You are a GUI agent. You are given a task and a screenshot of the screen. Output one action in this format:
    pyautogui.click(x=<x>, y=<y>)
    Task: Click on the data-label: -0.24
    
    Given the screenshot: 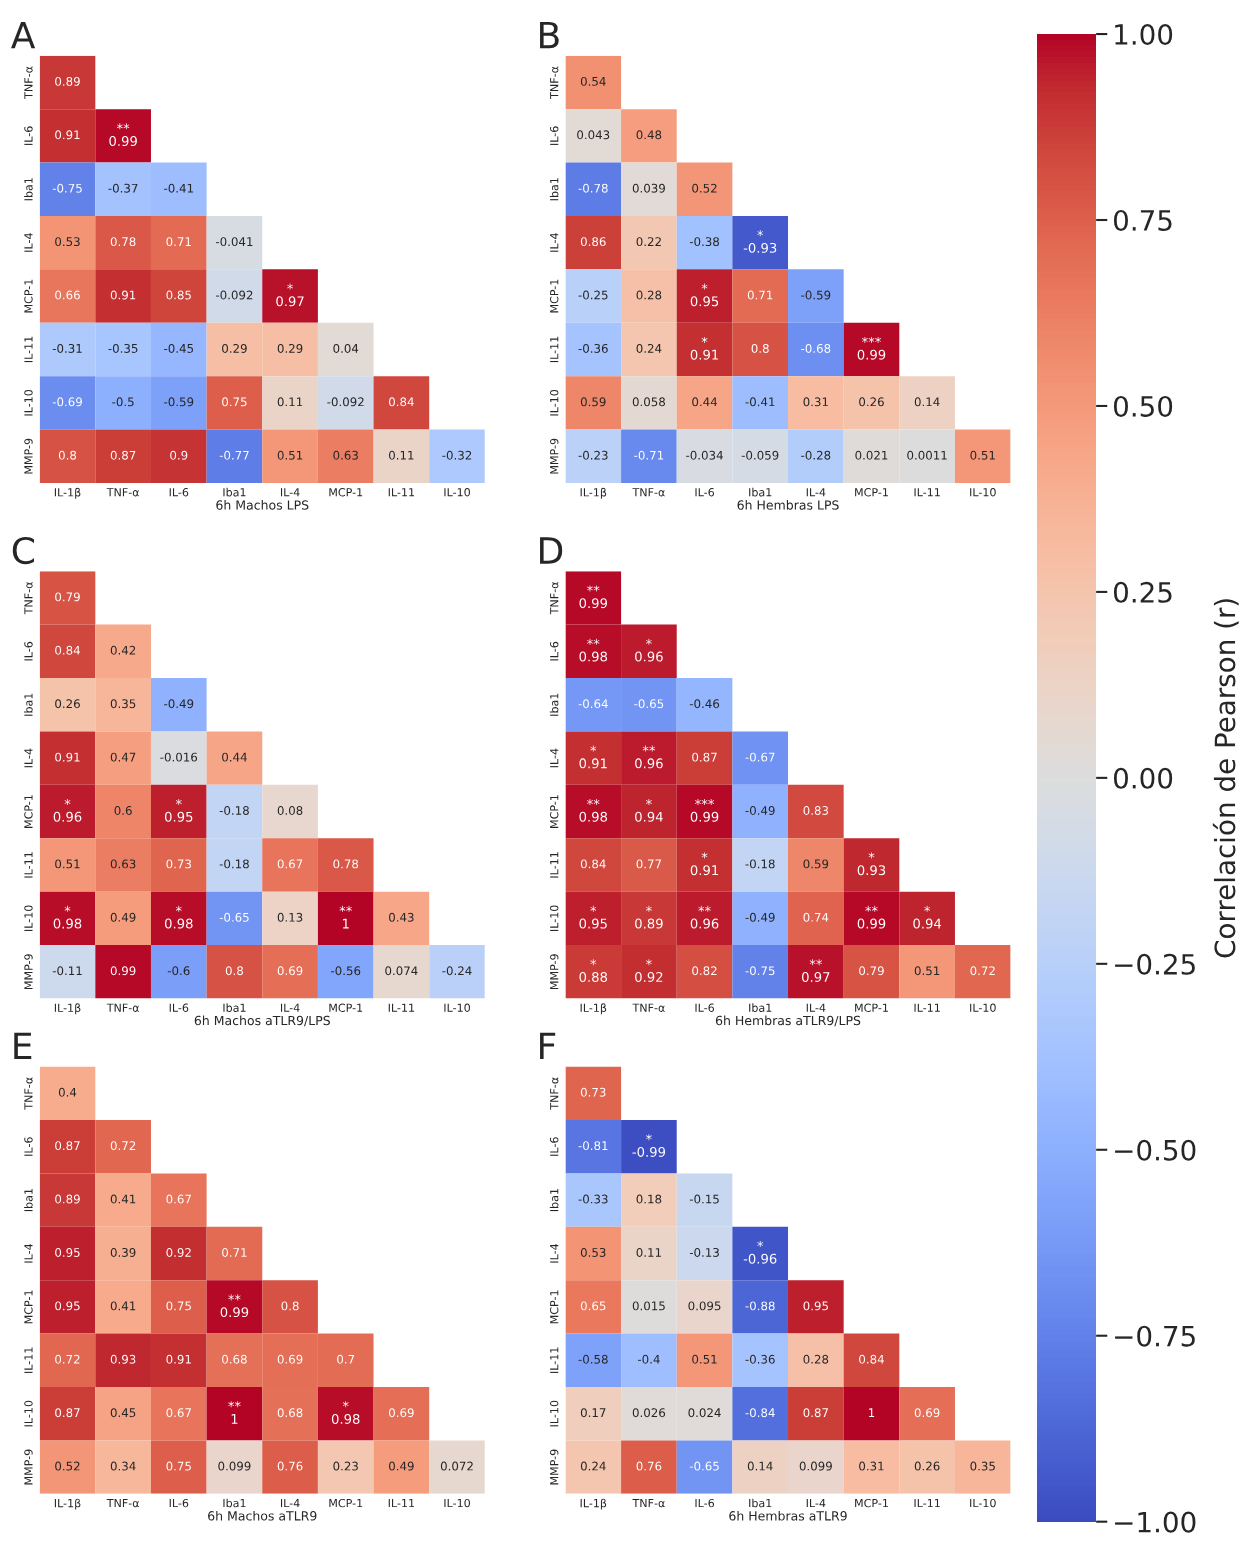 What is the action you would take?
    pyautogui.click(x=457, y=971)
    